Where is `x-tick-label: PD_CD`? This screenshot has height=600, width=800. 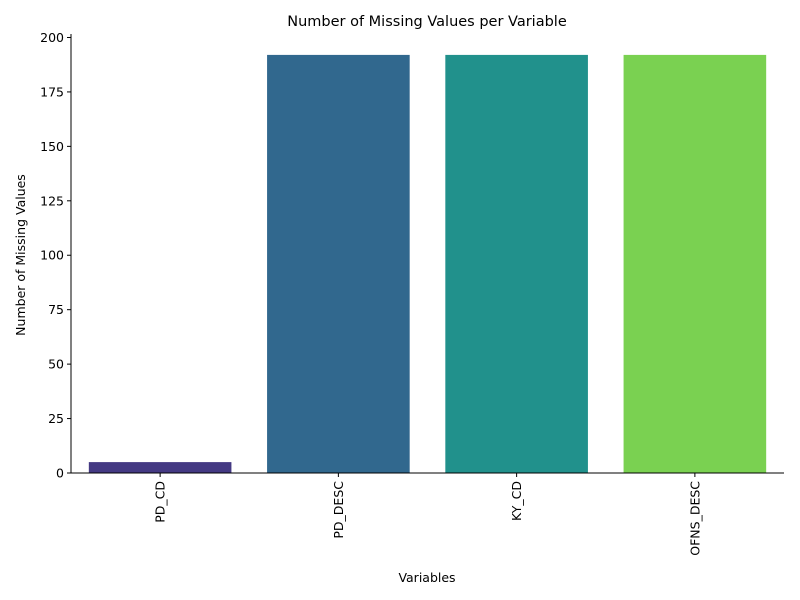 x-tick-label: PD_CD is located at coordinates (160, 502).